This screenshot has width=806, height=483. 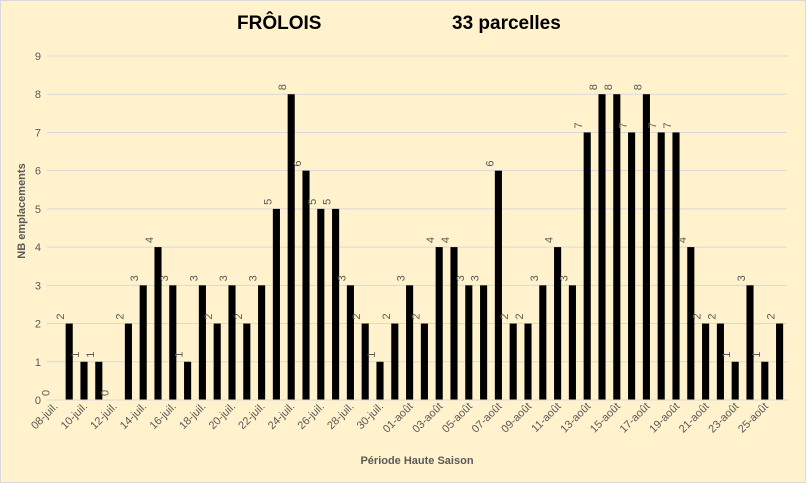 I want to click on x-axis-title: Période Haute Saison, so click(x=416, y=461).